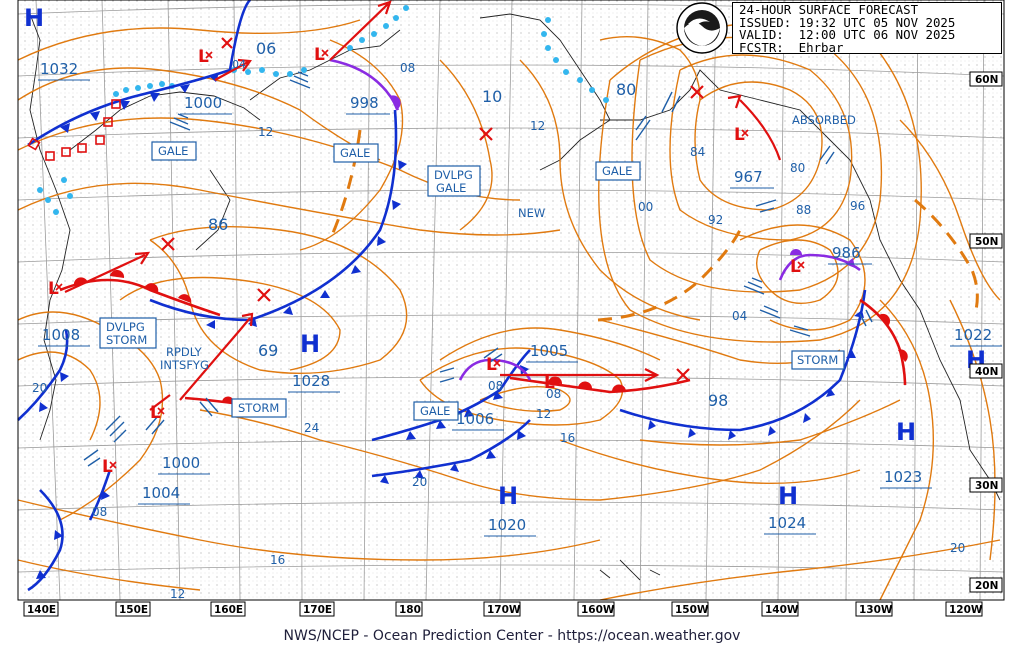 This screenshot has height=652, width=1024. Describe the element at coordinates (645, 207) in the screenshot. I see `svg-text: 00` at that location.